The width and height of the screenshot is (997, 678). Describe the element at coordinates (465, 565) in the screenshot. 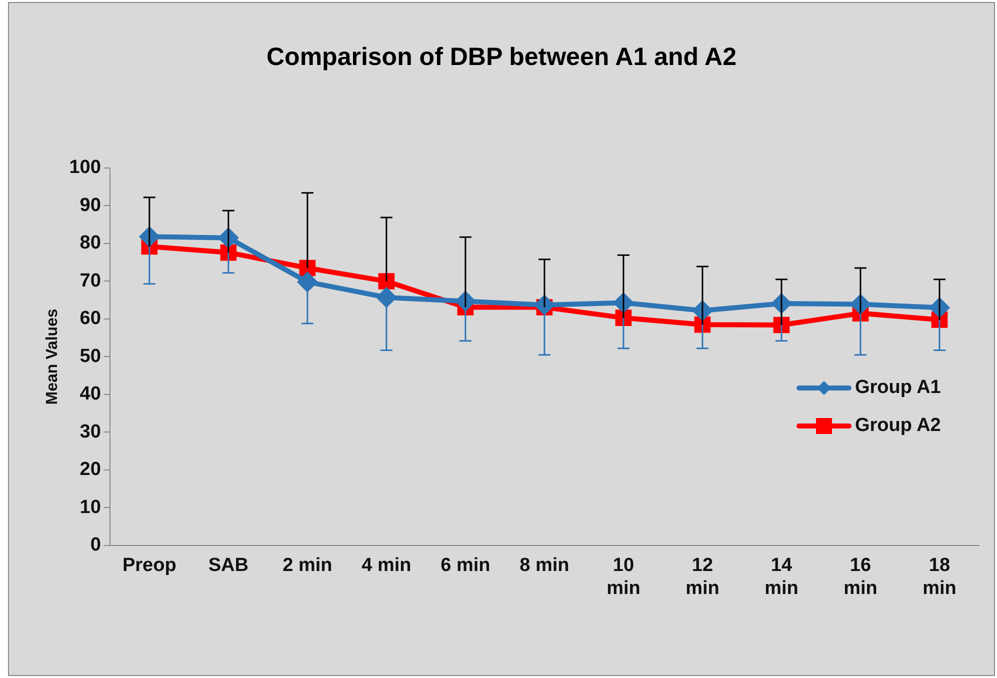

I see `x-tick-label: 6 min` at that location.